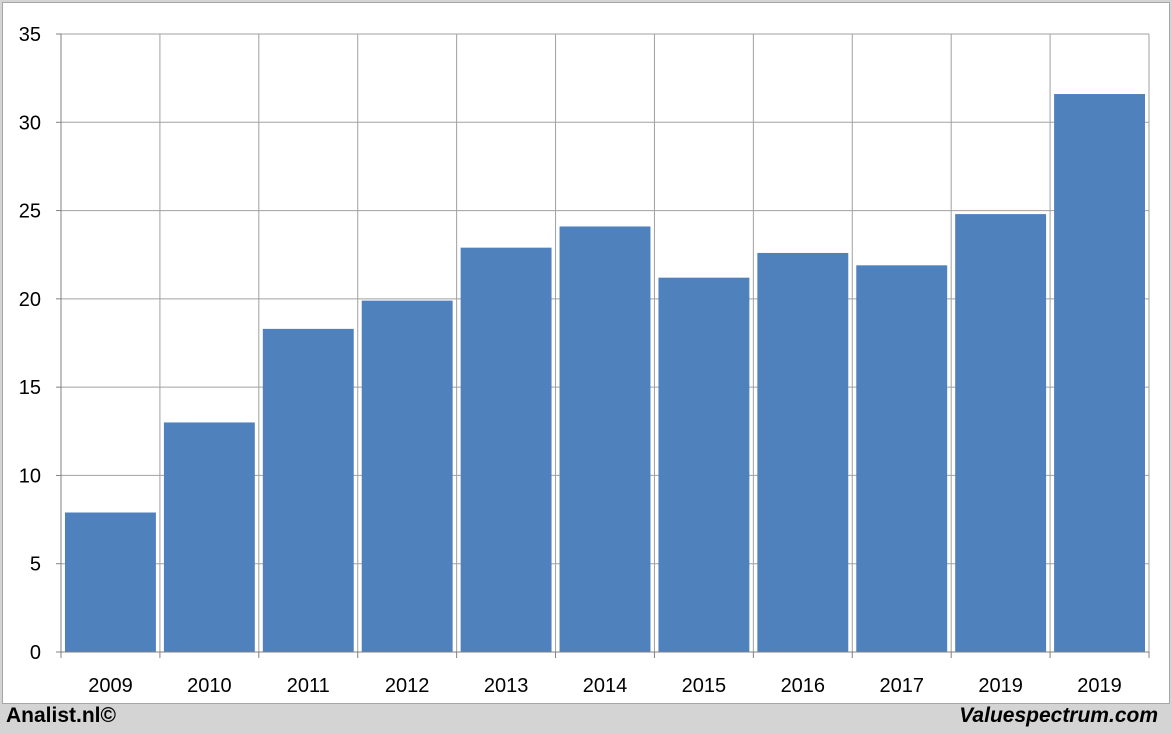  Describe the element at coordinates (30, 476) in the screenshot. I see `y-tick-label: 10` at that location.